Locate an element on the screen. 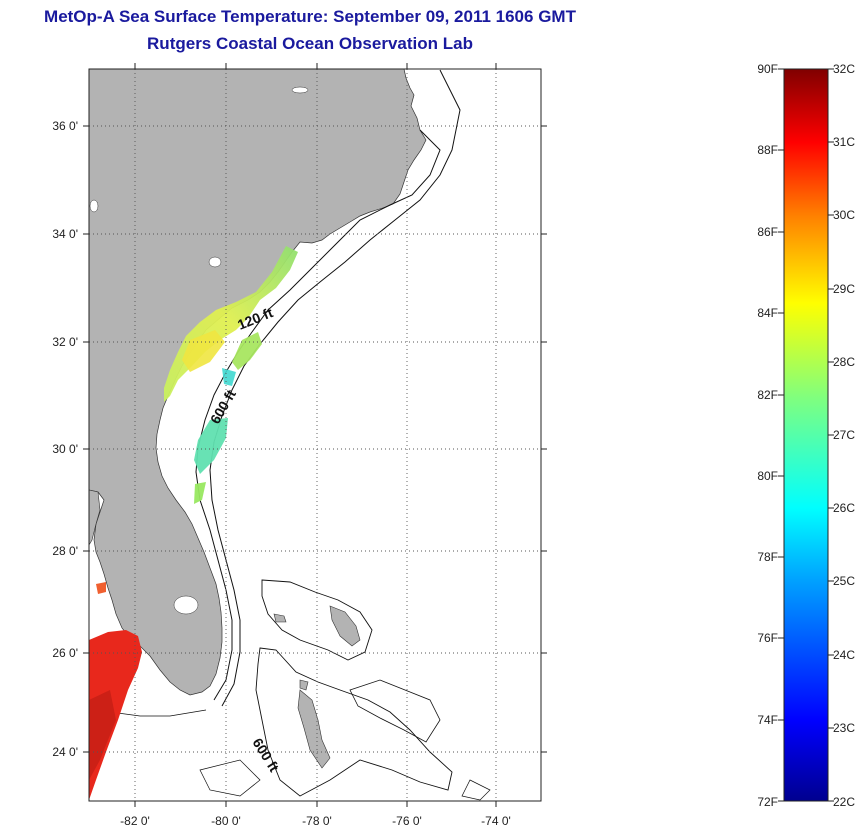 The width and height of the screenshot is (865, 832). lat-label: 30 0' is located at coordinates (65, 449).